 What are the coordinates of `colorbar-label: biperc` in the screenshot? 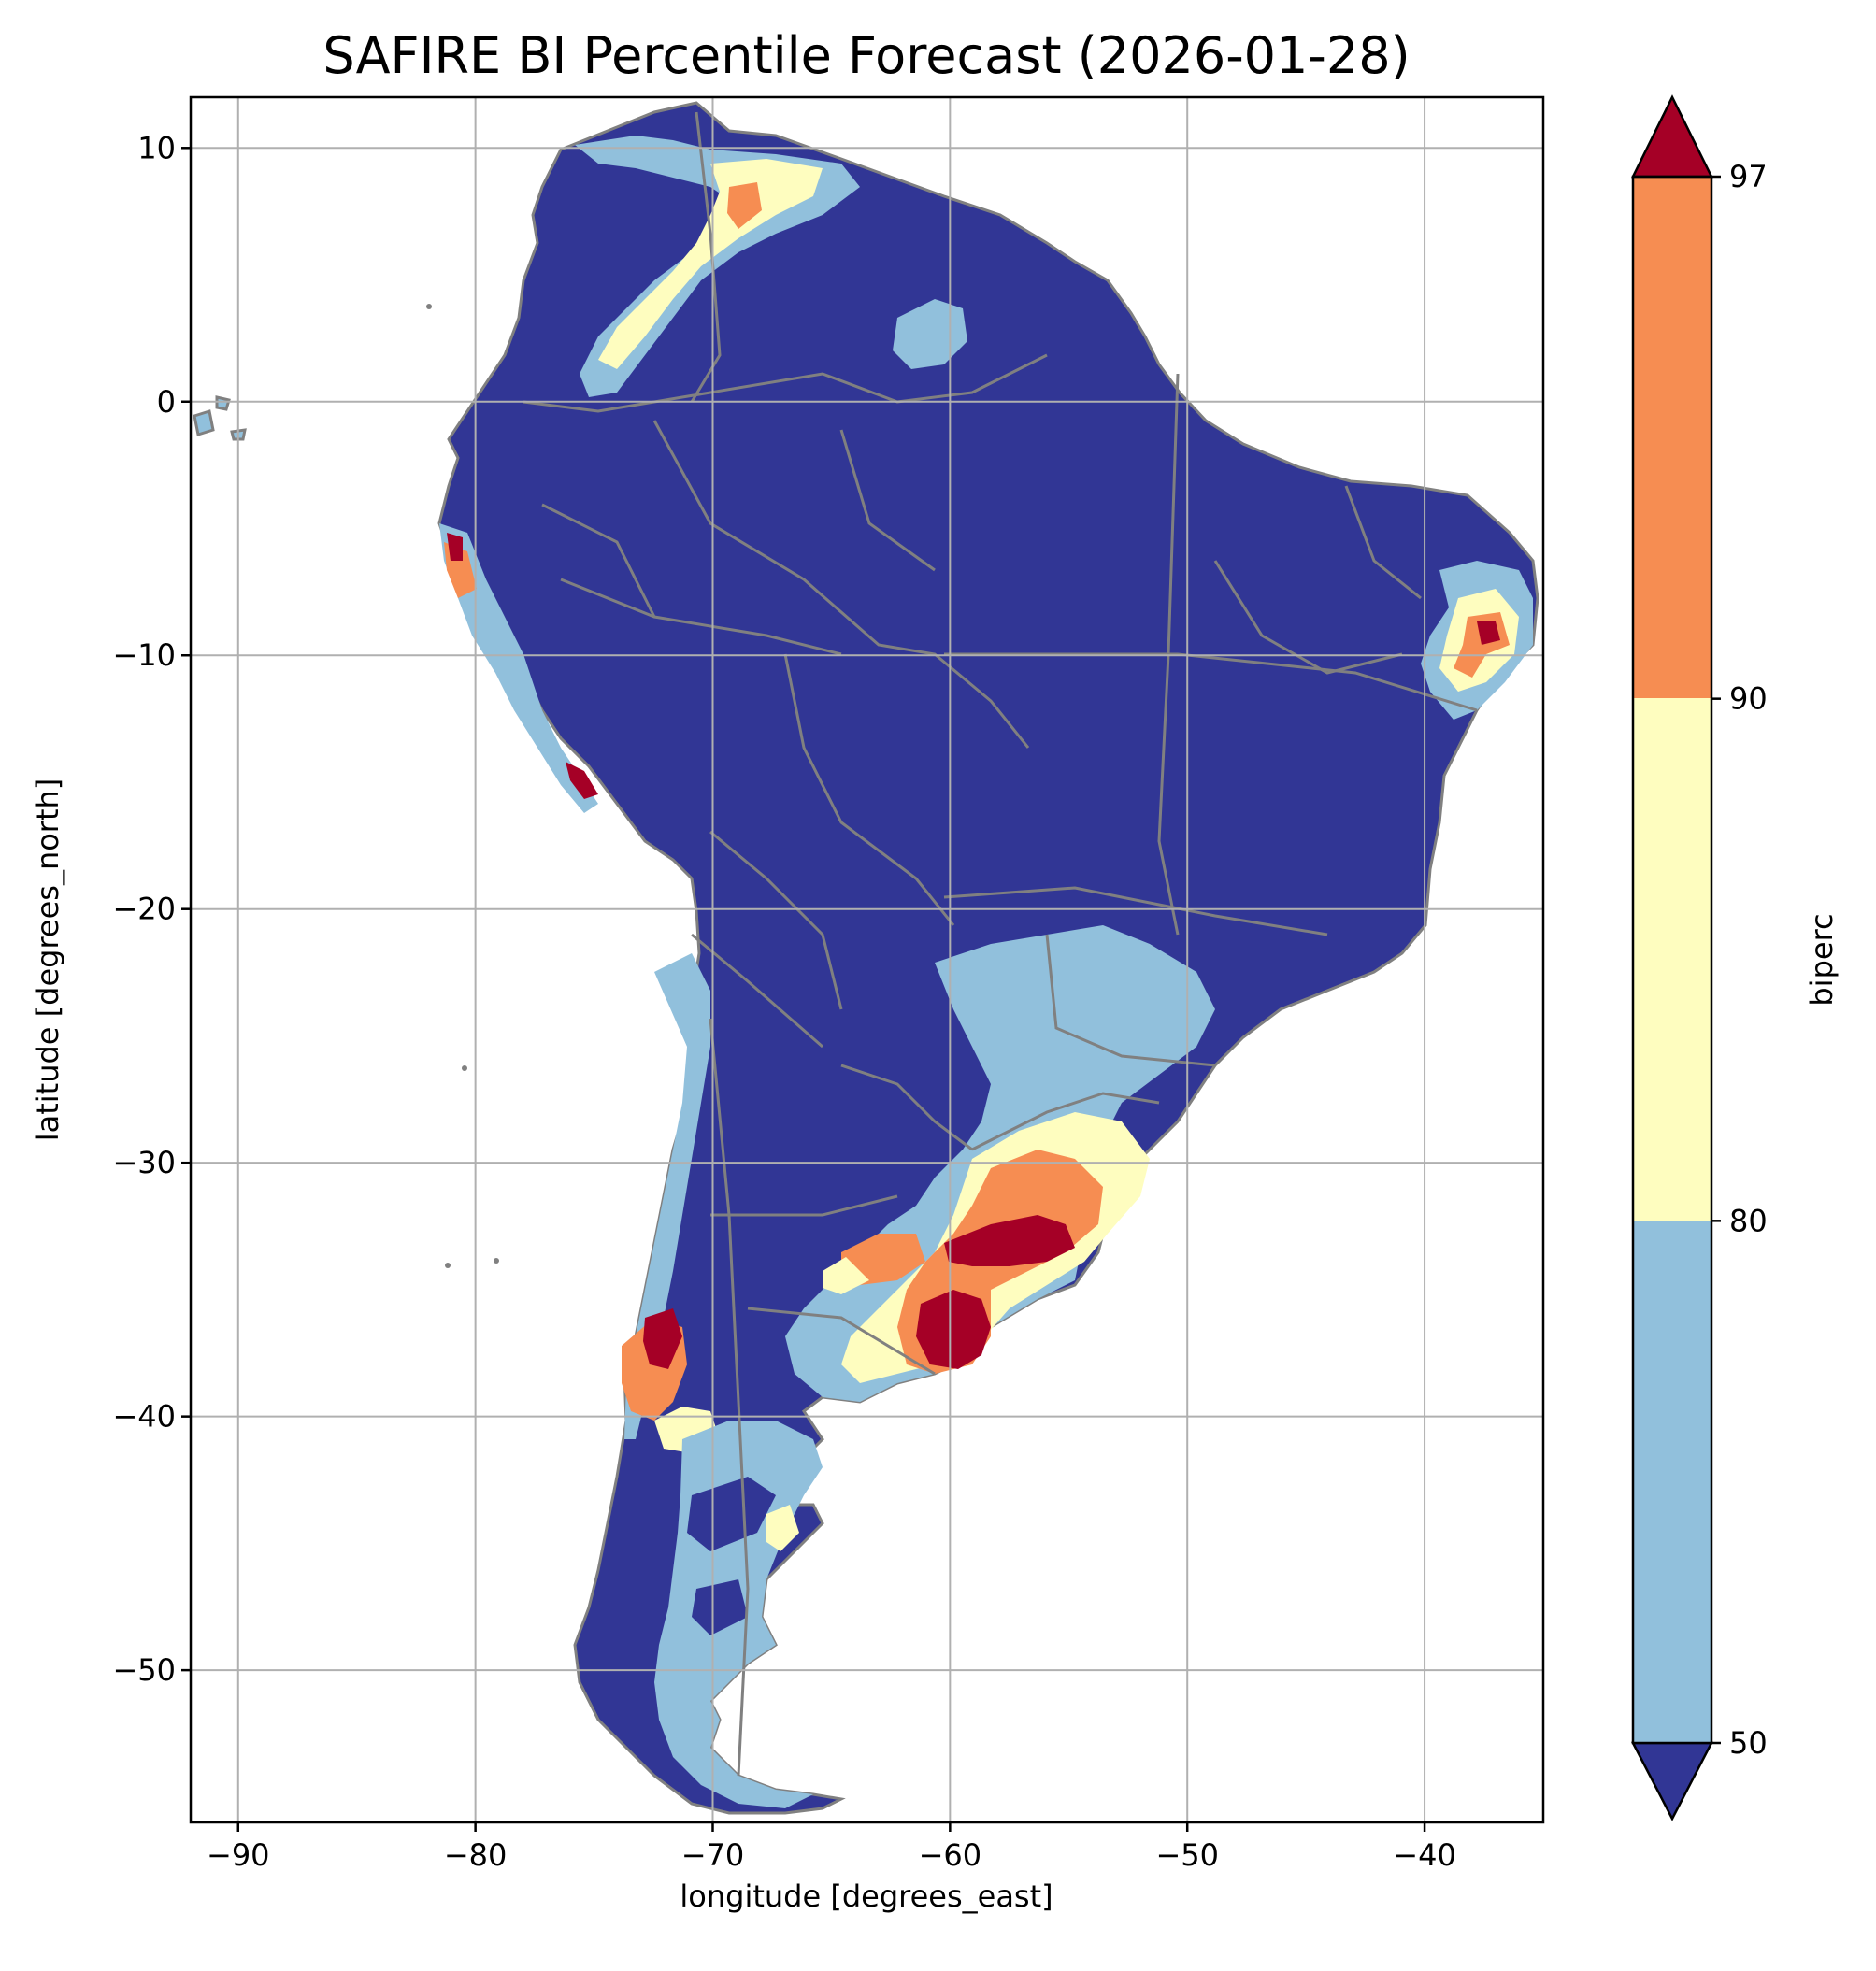 It's located at (1822, 959).